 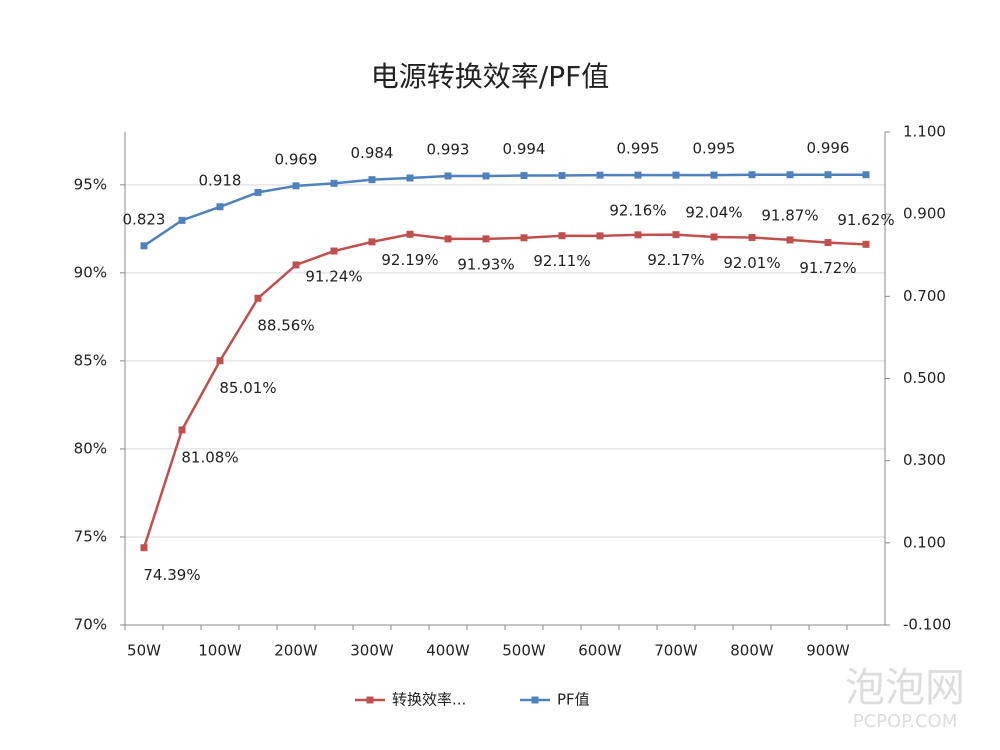 I want to click on watermark: 泡泡网, so click(x=905, y=688).